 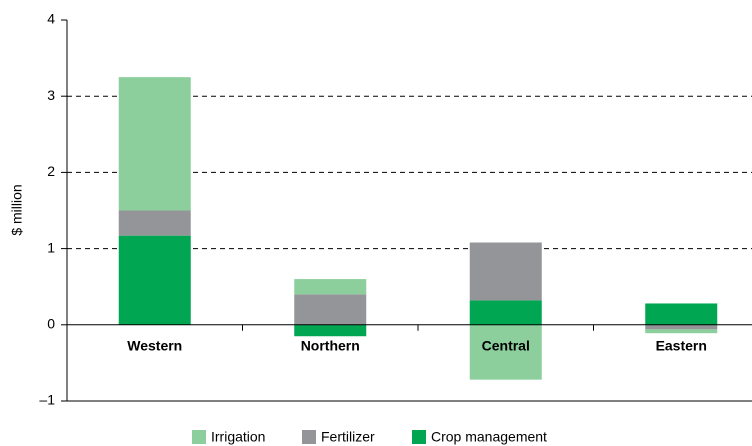 I want to click on x-tick-label: Central, so click(x=506, y=346).